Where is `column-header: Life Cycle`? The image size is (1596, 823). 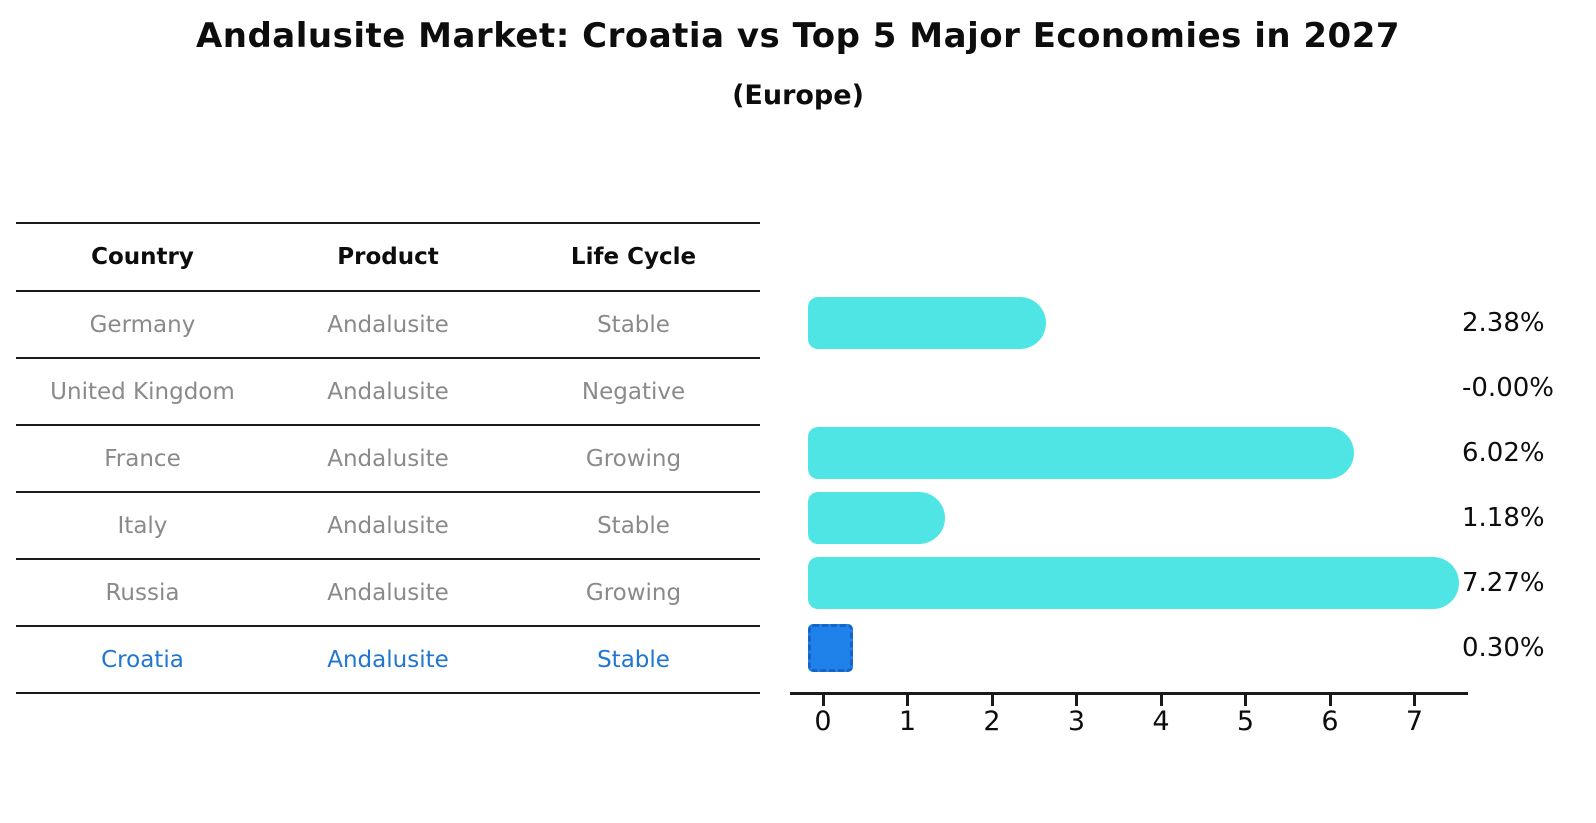 column-header: Life Cycle is located at coordinates (633, 257).